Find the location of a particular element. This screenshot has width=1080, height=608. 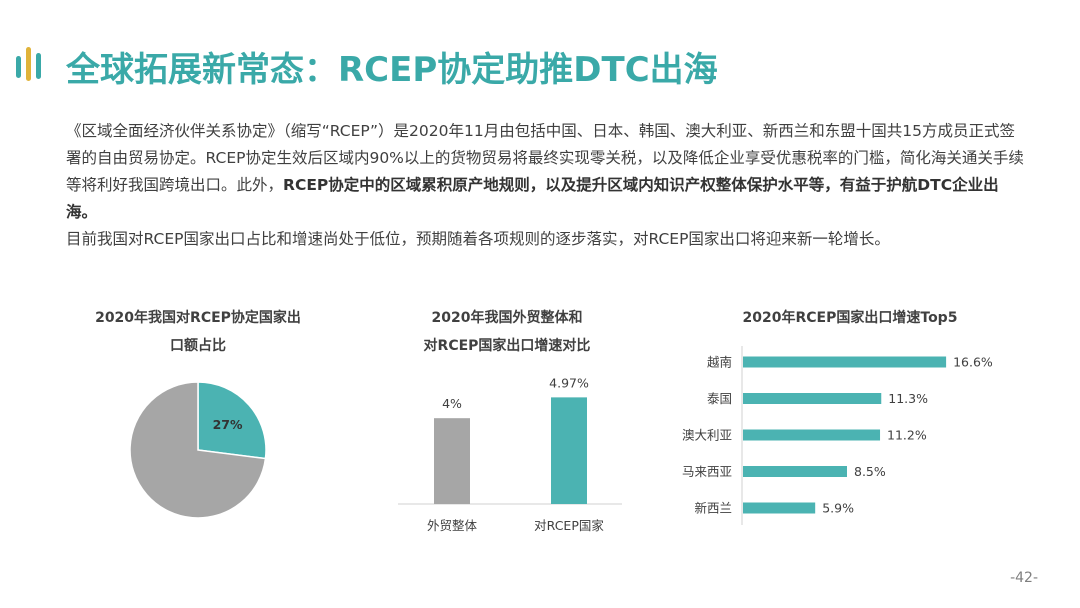

growth-bar-chart: 4% 外贸整体 4.97% 对RCEP国家 is located at coordinates (510, 454).